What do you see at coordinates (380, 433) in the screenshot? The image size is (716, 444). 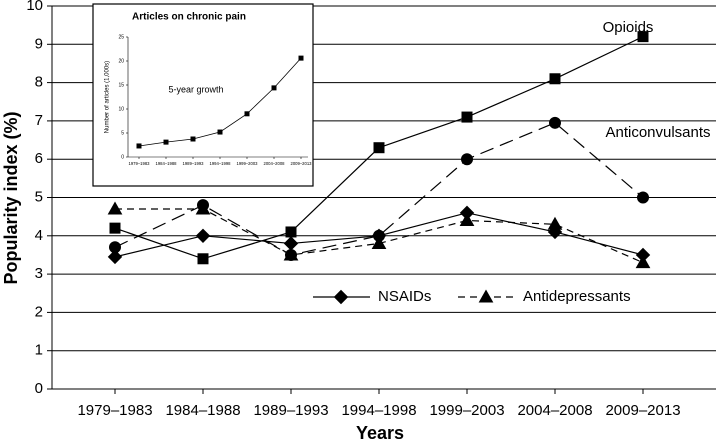 I see `x-axis-label: Years` at bounding box center [380, 433].